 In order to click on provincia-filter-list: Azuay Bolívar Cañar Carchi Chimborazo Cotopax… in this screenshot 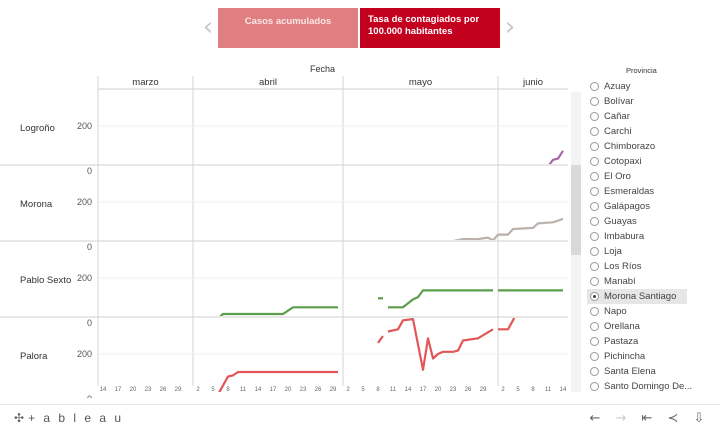, I will do `click(652, 236)`.